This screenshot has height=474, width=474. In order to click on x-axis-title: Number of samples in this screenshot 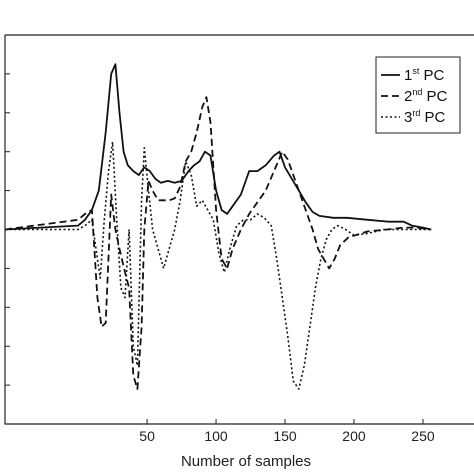, I will do `click(246, 461)`.